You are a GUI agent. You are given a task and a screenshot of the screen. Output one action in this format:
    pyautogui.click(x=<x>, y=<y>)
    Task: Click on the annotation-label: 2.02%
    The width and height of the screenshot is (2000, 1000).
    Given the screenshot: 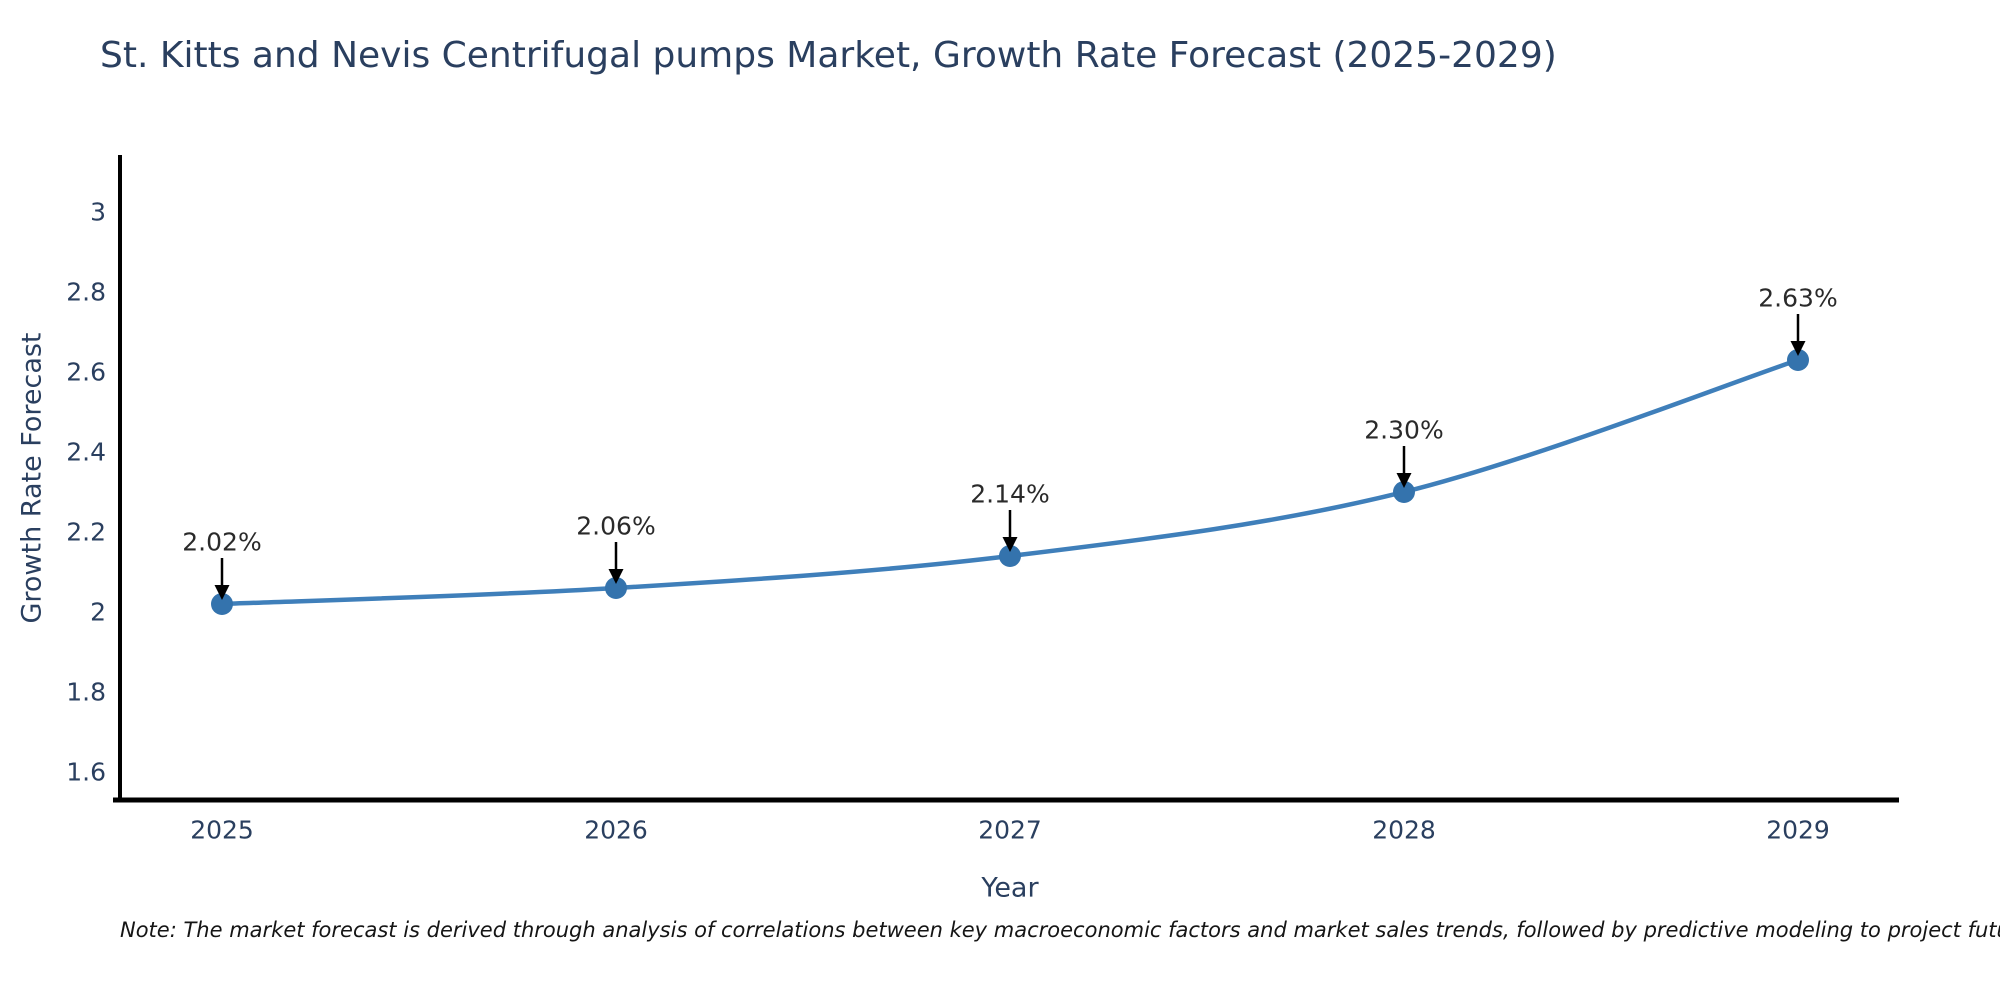 What is the action you would take?
    pyautogui.click(x=221, y=542)
    